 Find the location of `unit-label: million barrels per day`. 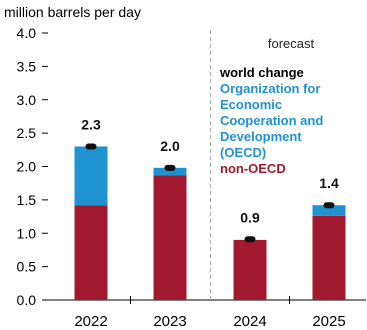

unit-label: million barrels per day is located at coordinates (72, 12).